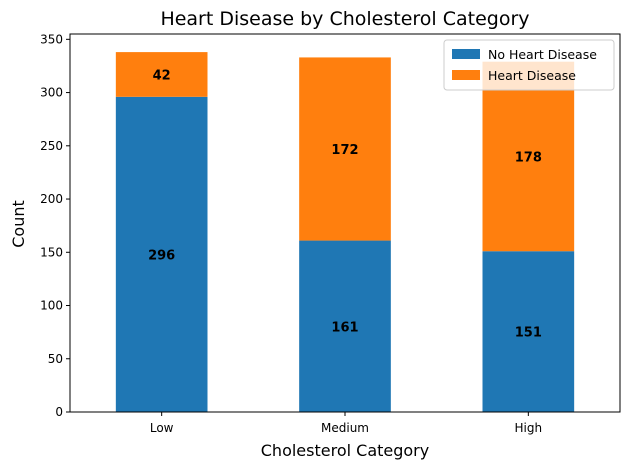 The width and height of the screenshot is (630, 470). I want to click on x-tick-label: Medium, so click(345, 428).